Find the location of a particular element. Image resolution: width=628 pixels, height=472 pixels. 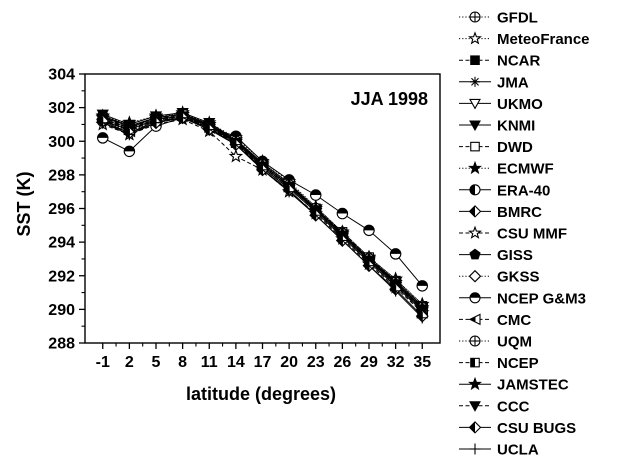

legend-label: GISS is located at coordinates (515, 255).